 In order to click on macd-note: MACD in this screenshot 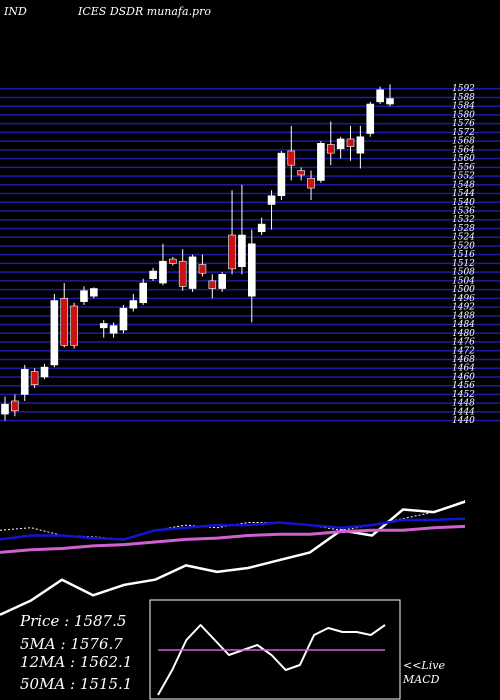, I will do `click(421, 679)`.